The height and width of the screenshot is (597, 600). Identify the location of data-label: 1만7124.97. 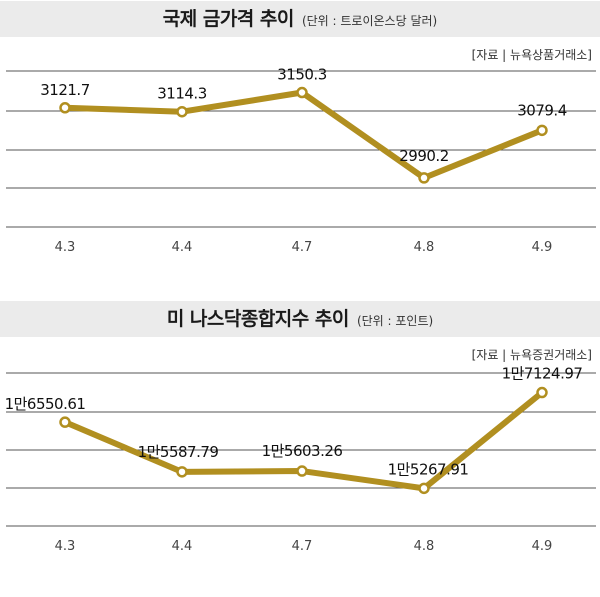
(542, 374).